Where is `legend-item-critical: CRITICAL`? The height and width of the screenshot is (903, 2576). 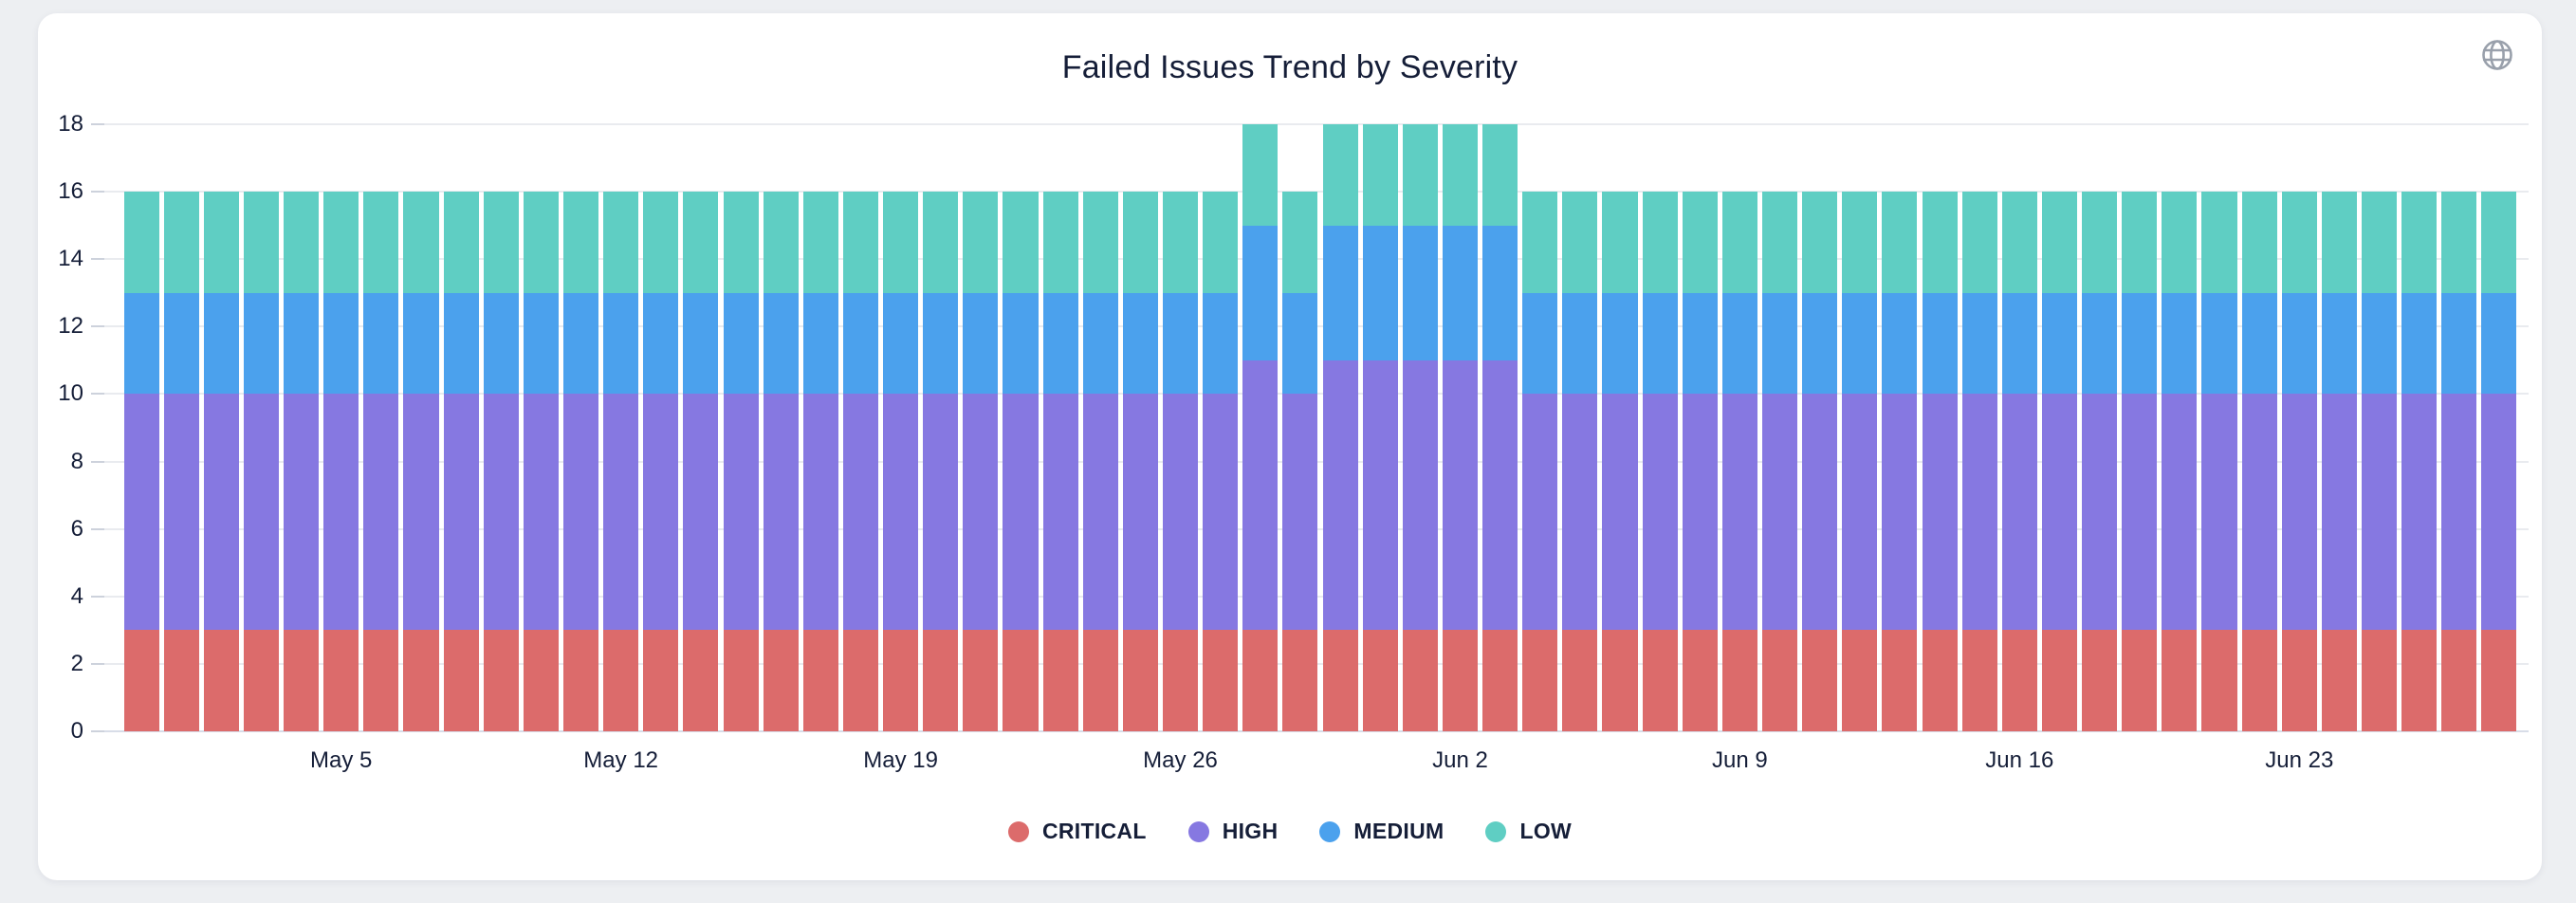
legend-item-critical: CRITICAL is located at coordinates (1077, 831).